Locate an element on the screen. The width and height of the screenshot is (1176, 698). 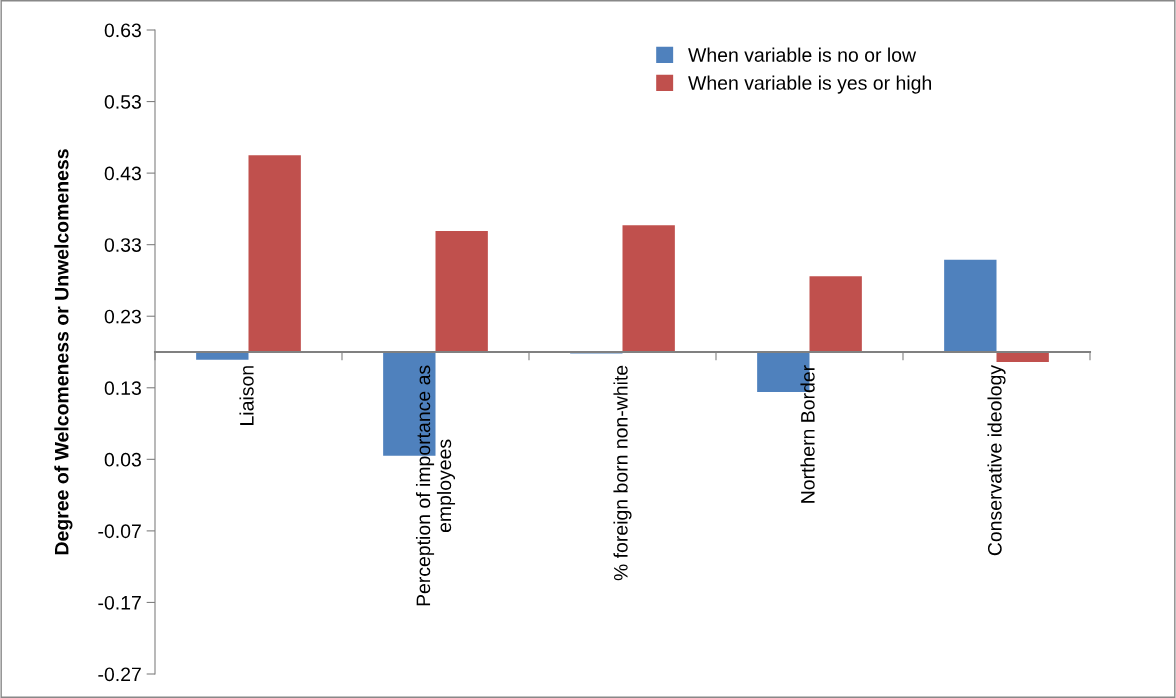
y-tick-label: -0.17 is located at coordinates (119, 602).